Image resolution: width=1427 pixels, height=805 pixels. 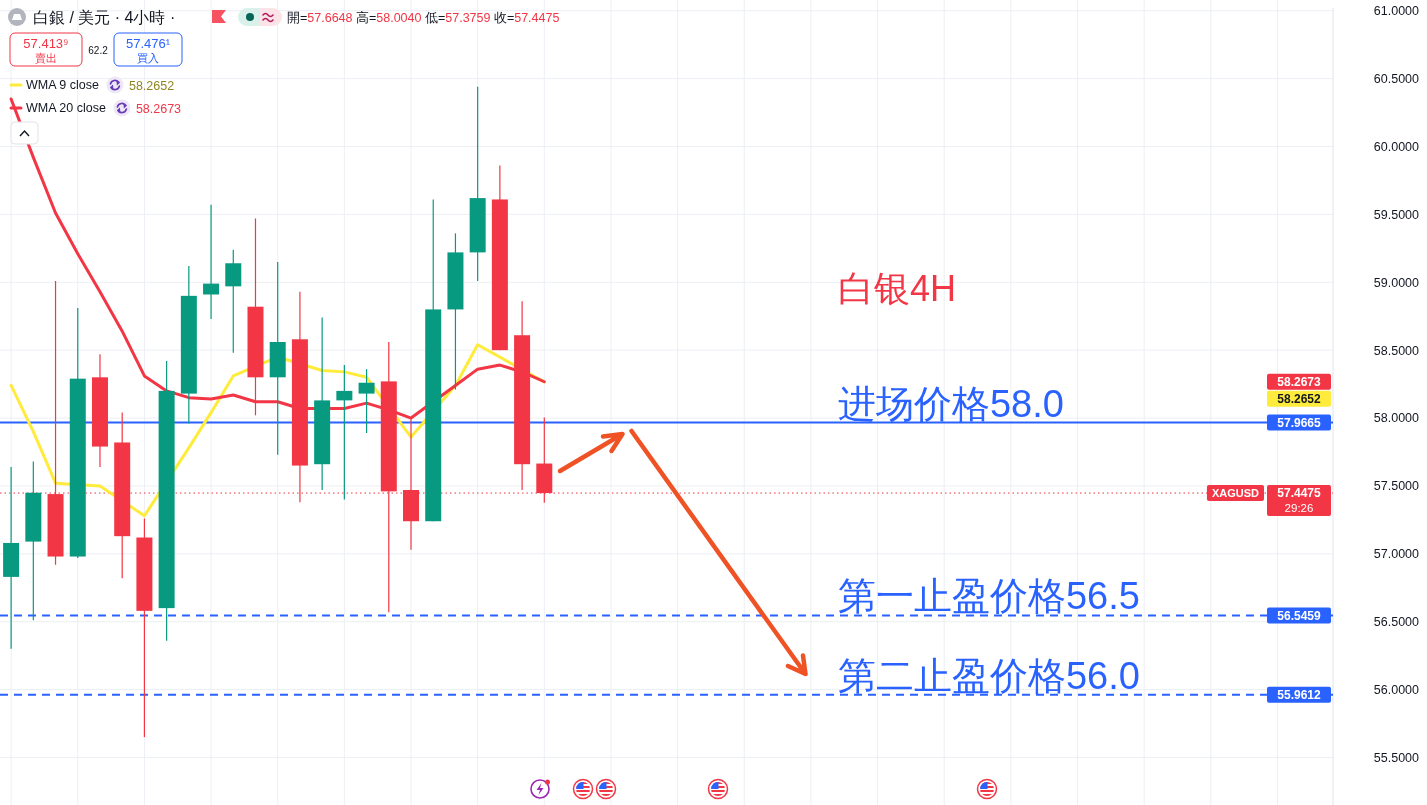 I want to click on annotation: 賣出, so click(x=46, y=58).